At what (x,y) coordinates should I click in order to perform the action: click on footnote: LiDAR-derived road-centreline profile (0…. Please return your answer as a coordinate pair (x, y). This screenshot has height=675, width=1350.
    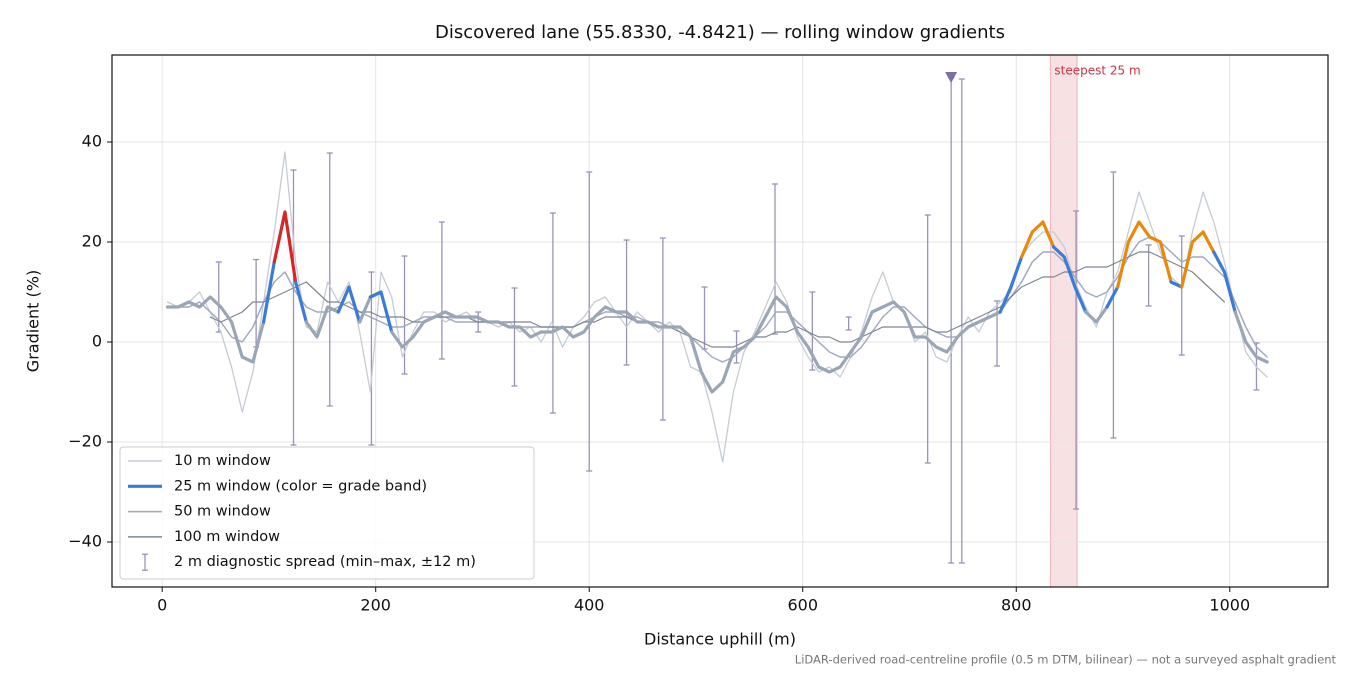
    Looking at the image, I should click on (1066, 660).